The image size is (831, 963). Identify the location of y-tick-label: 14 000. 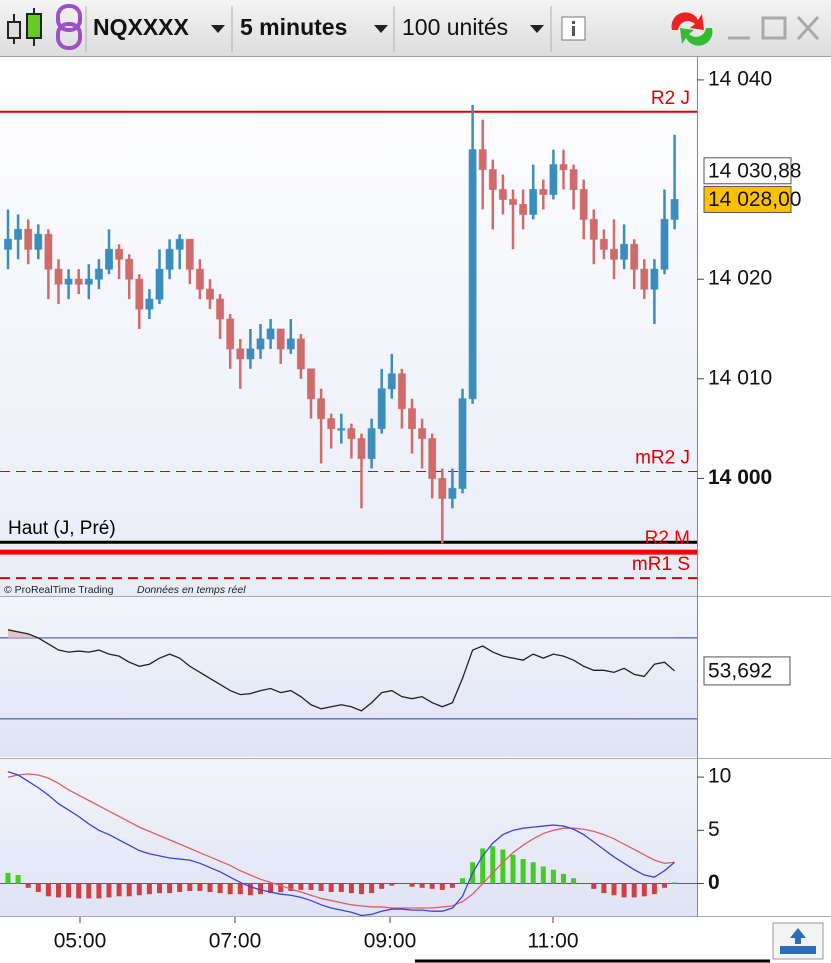
(740, 477).